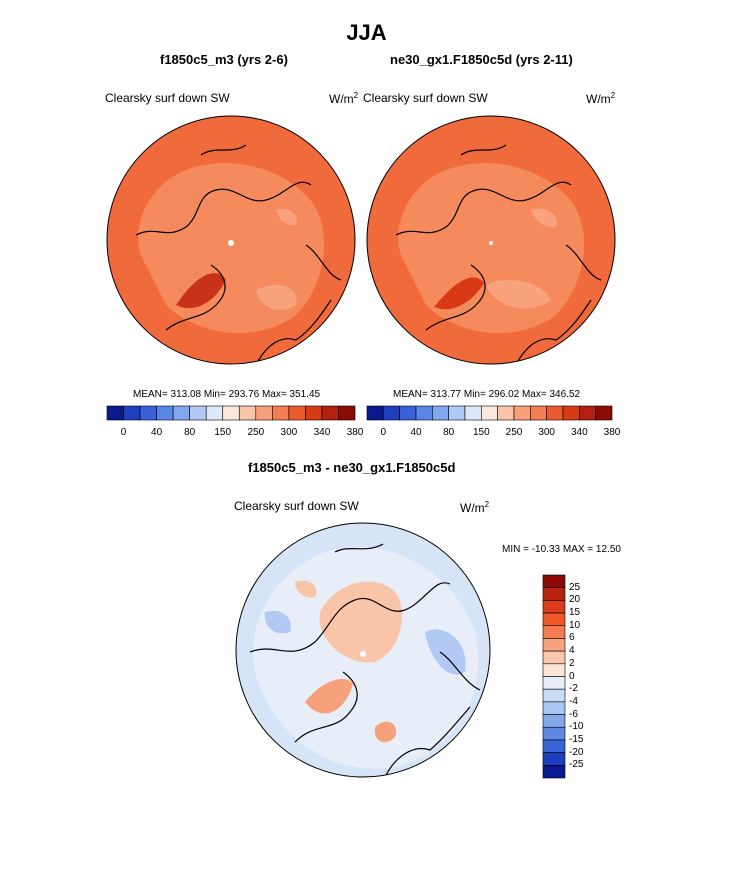 The image size is (733, 882). Describe the element at coordinates (572, 638) in the screenshot. I see `colorbar-tick-label: 6` at that location.